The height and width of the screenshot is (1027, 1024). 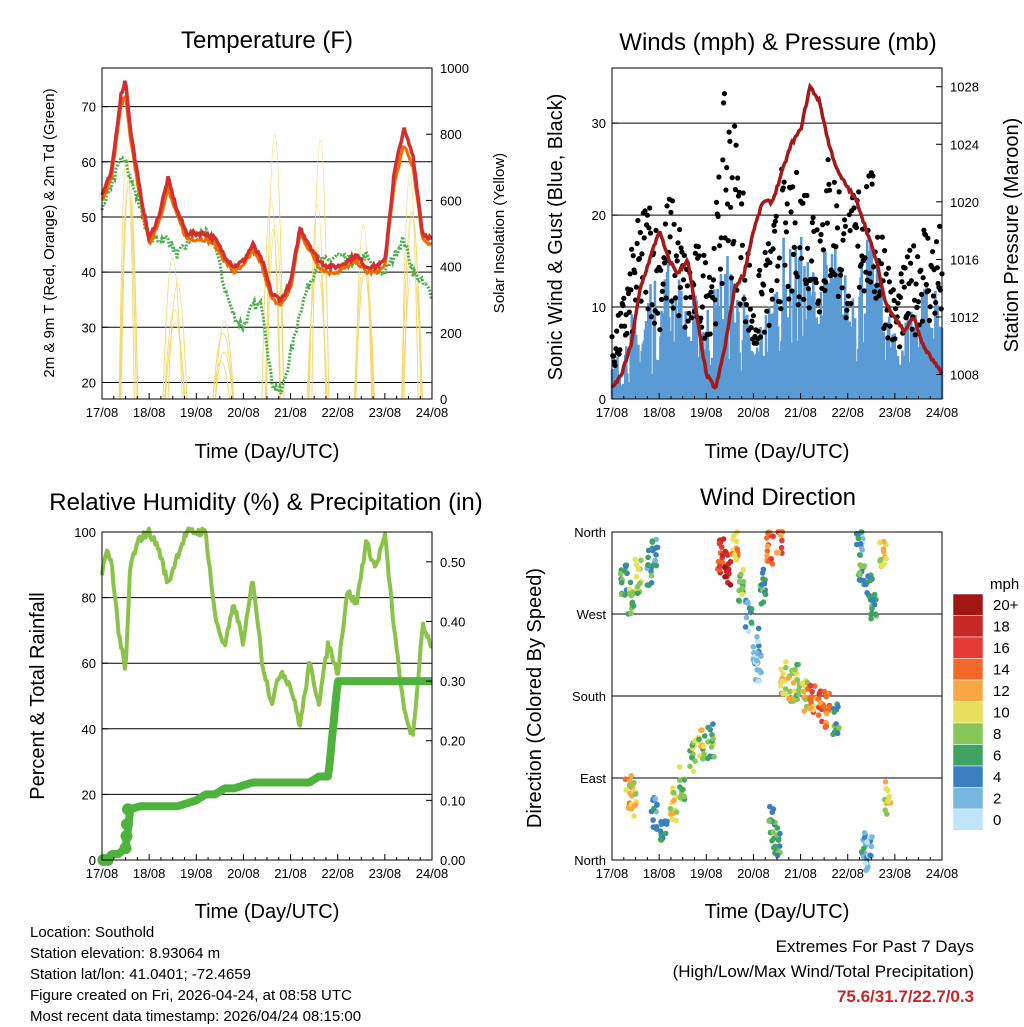 What do you see at coordinates (706, 873) in the screenshot?
I see `x-tick-label: 19/08` at bounding box center [706, 873].